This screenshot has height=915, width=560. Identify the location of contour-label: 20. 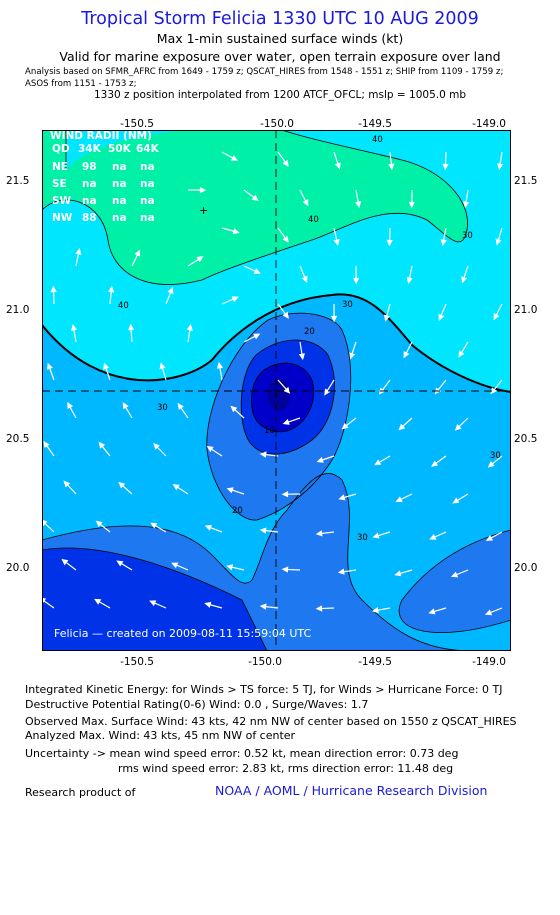
(309, 332).